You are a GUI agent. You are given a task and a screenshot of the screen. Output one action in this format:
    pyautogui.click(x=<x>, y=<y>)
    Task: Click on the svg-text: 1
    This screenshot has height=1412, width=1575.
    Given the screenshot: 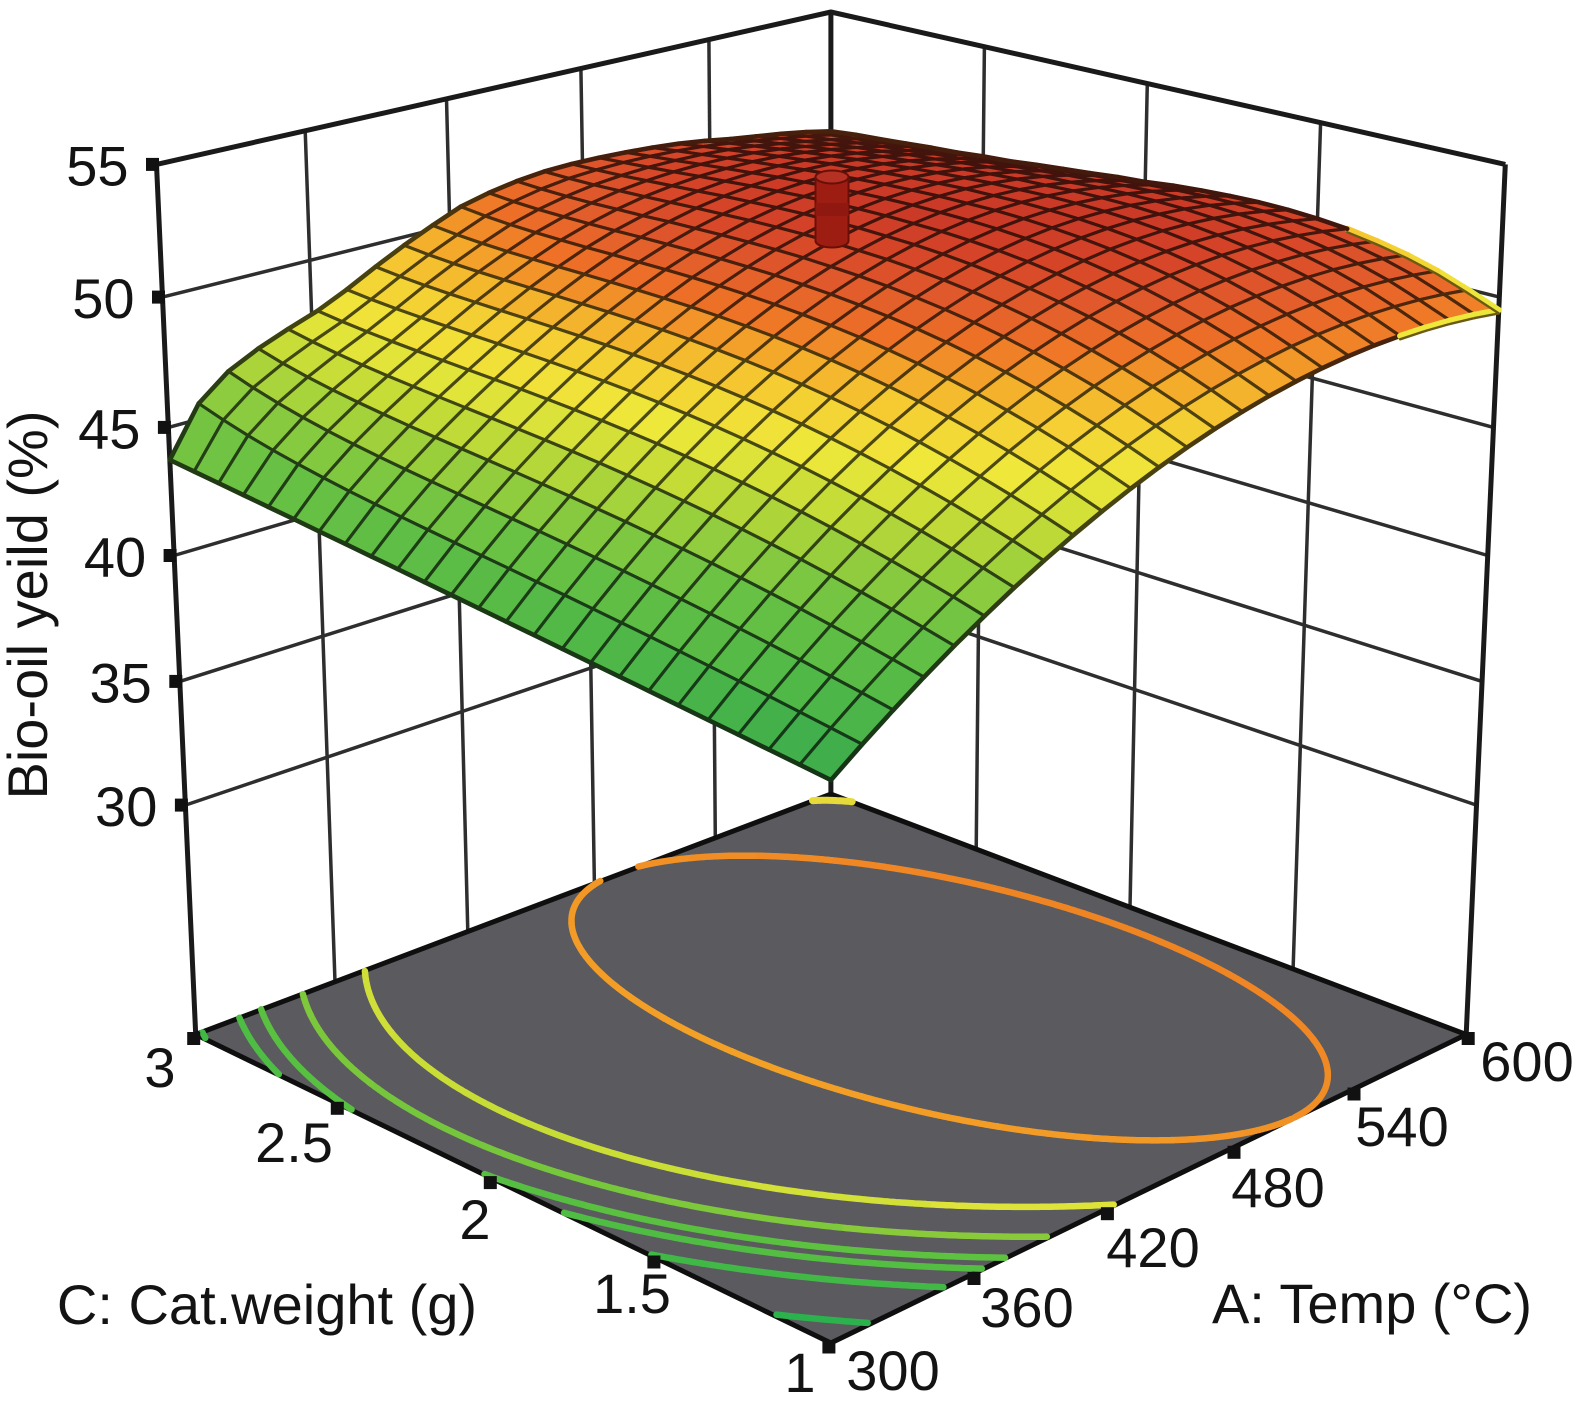 What is the action you would take?
    pyautogui.click(x=799, y=1372)
    